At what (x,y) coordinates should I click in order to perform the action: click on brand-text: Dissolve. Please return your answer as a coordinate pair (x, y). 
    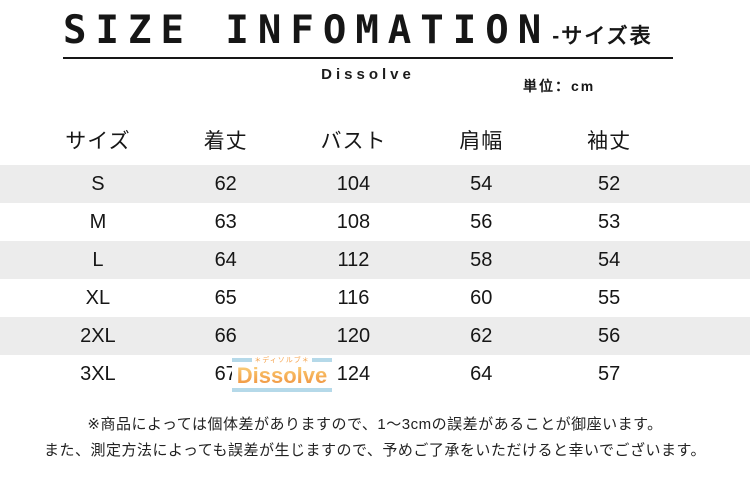
    Looking at the image, I should click on (368, 74).